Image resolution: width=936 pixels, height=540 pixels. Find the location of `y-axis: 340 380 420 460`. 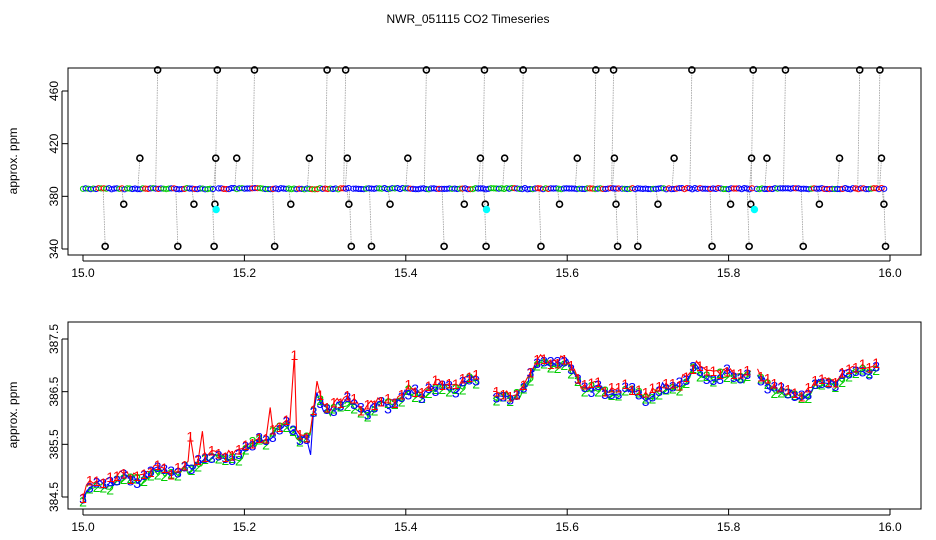

y-axis: 340 380 420 460 is located at coordinates (57, 170).